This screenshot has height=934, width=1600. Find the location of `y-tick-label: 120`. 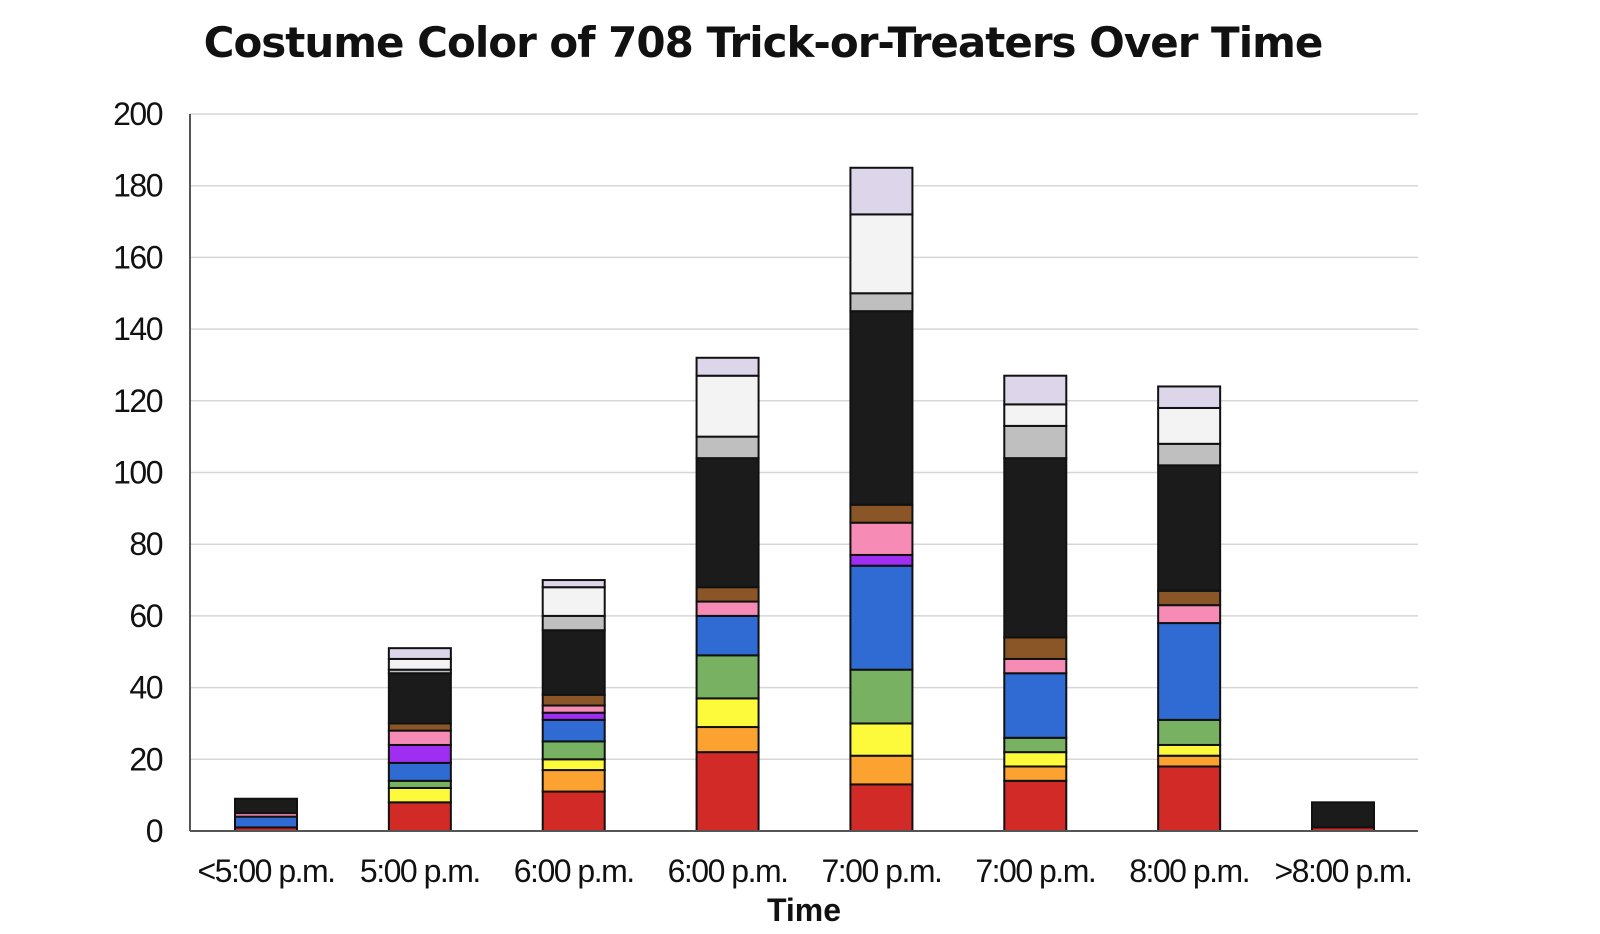

y-tick-label: 120 is located at coordinates (138, 401).